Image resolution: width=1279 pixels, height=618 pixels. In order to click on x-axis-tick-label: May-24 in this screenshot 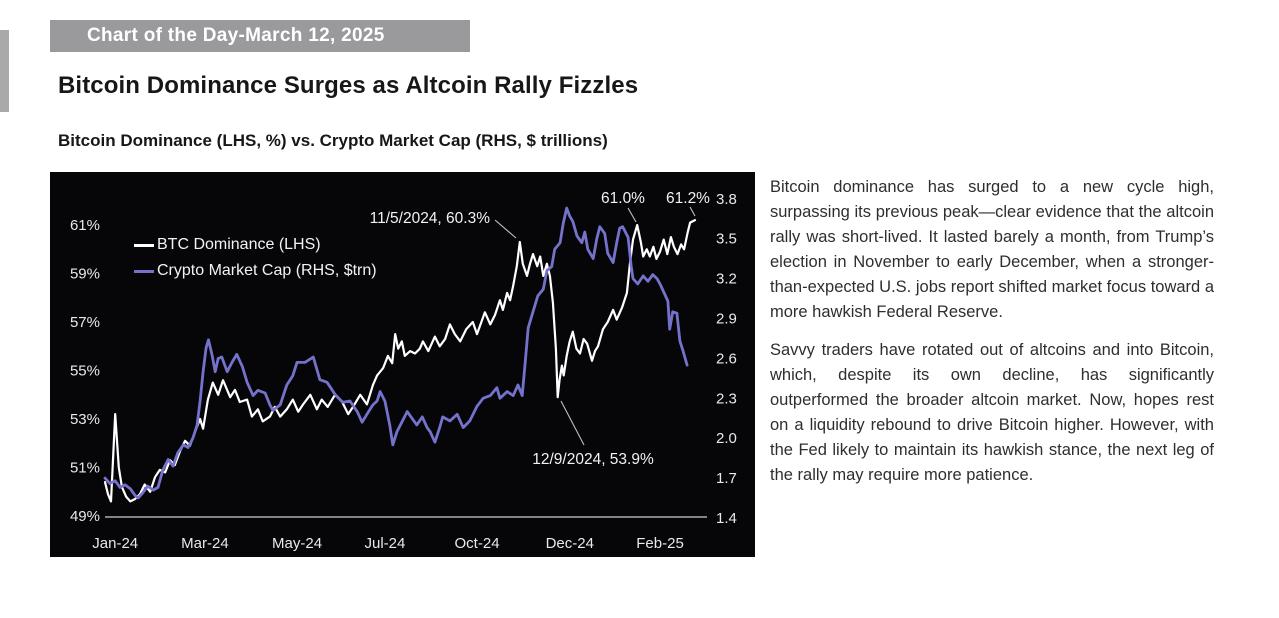, I will do `click(297, 543)`.